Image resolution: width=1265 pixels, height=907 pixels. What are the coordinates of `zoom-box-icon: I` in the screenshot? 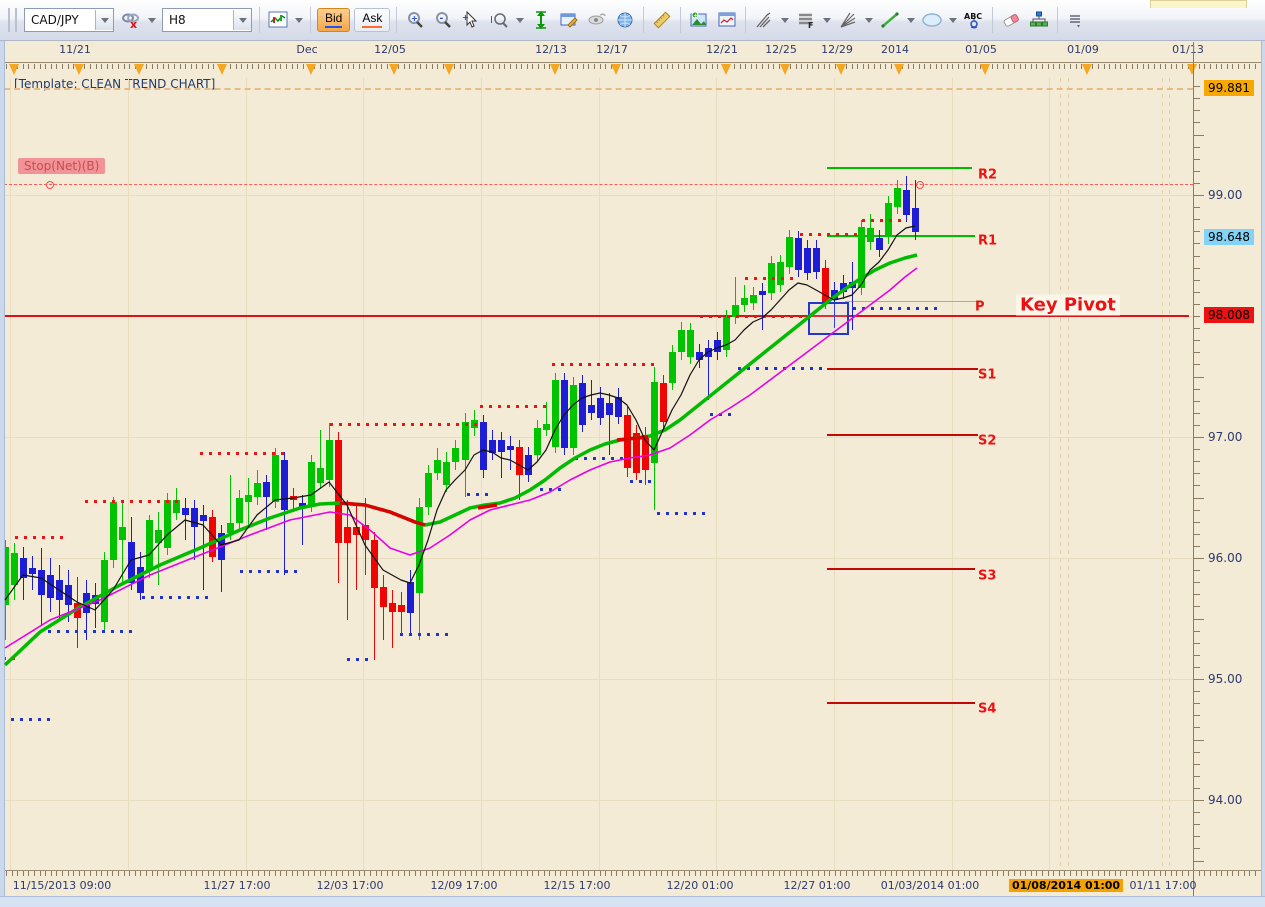 It's located at (499, 20).